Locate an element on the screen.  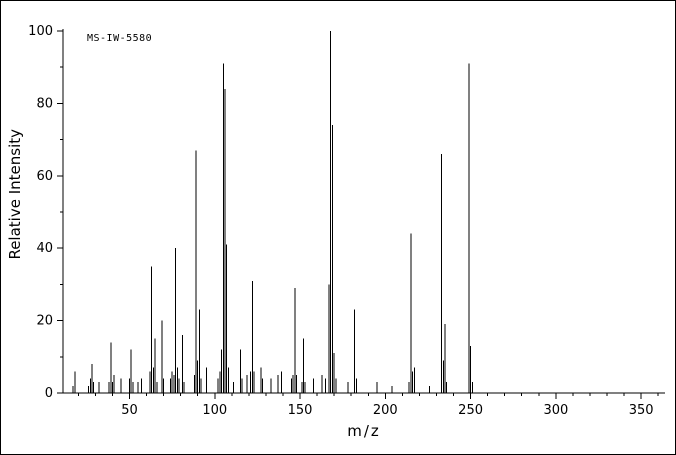
y-tick-label: 20 is located at coordinates (44, 321).